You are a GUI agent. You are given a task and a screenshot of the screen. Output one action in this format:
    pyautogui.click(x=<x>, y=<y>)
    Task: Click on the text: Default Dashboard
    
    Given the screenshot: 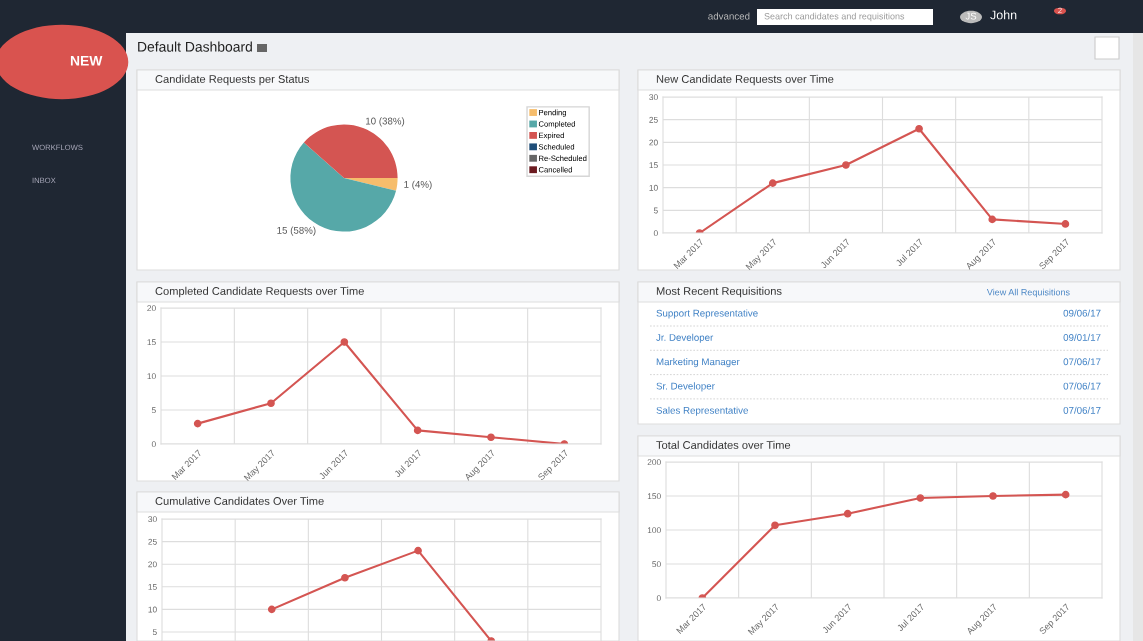 What is the action you would take?
    pyautogui.click(x=195, y=46)
    